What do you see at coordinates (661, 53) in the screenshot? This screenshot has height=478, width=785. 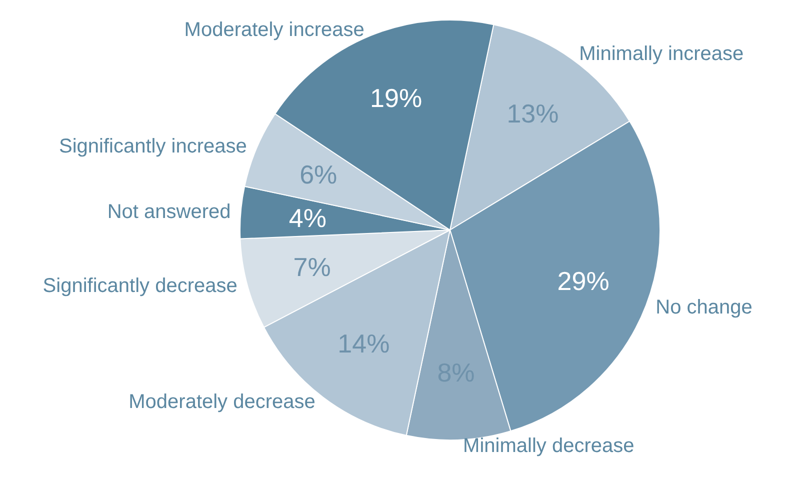 I see `slice-label: Minimally increase` at bounding box center [661, 53].